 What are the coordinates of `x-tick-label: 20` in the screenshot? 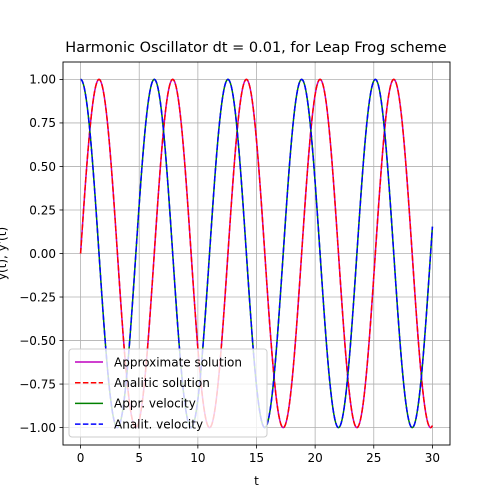 It's located at (314, 458).